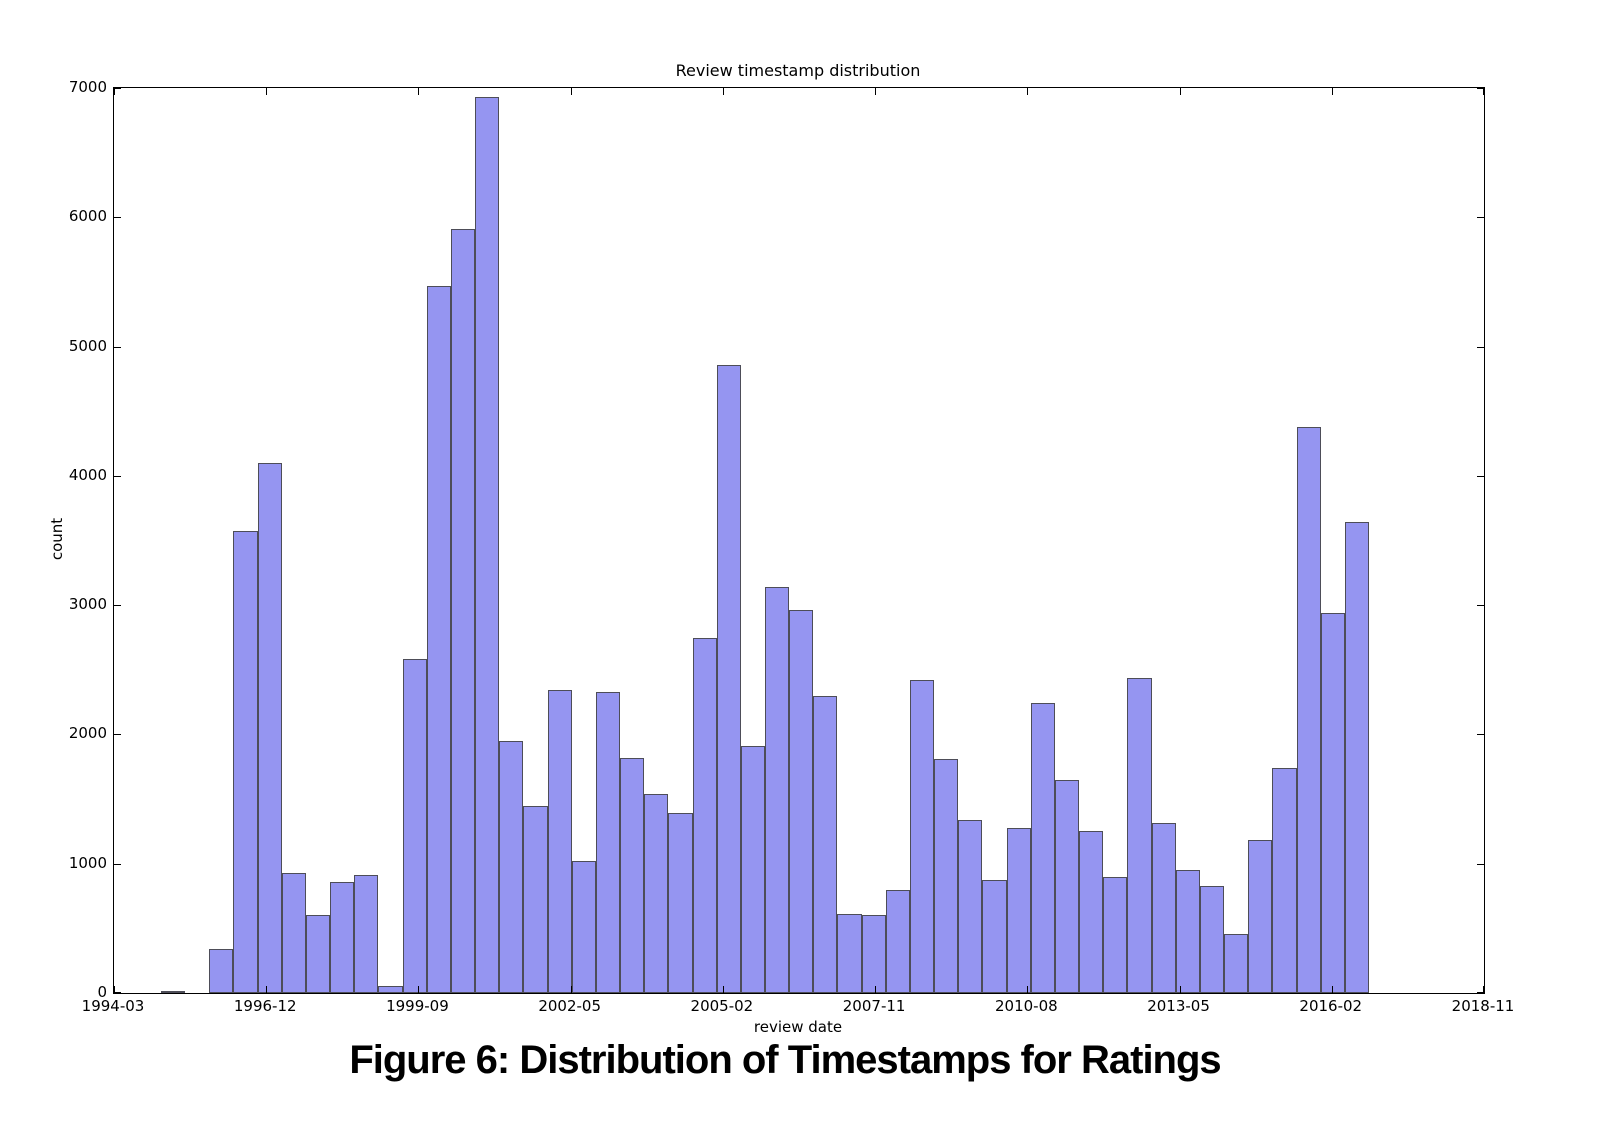 This screenshot has height=1130, width=1608. What do you see at coordinates (1178, 1006) in the screenshot?
I see `x-tick-label: 2013-05` at bounding box center [1178, 1006].